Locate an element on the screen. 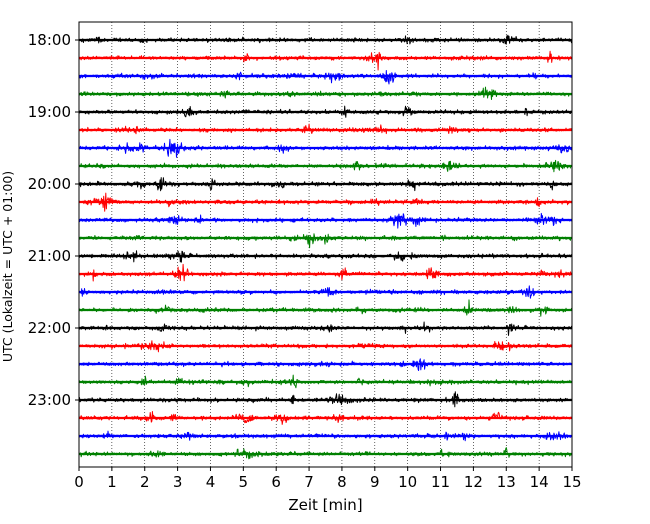 Image resolution: width=650 pixels, height=524 pixels. y-tick-label: 21:00 is located at coordinates (49, 256).